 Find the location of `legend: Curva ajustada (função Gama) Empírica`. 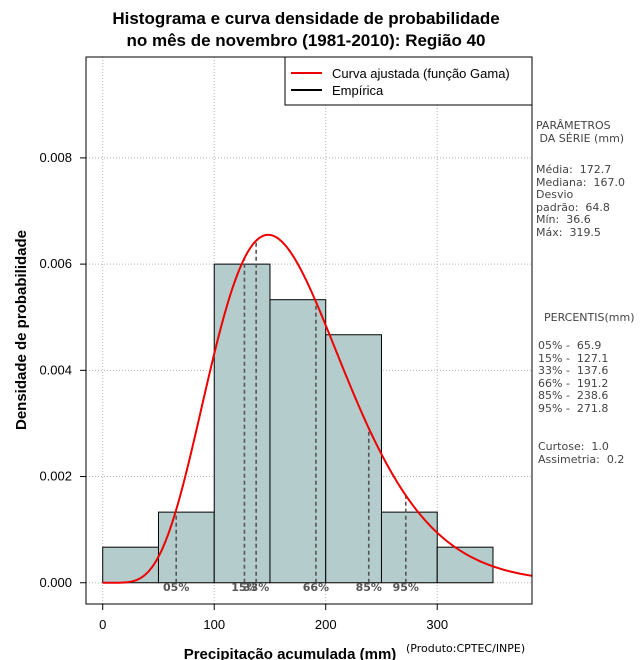

legend: Curva ajustada (função Gama) Empírica is located at coordinates (408, 81).